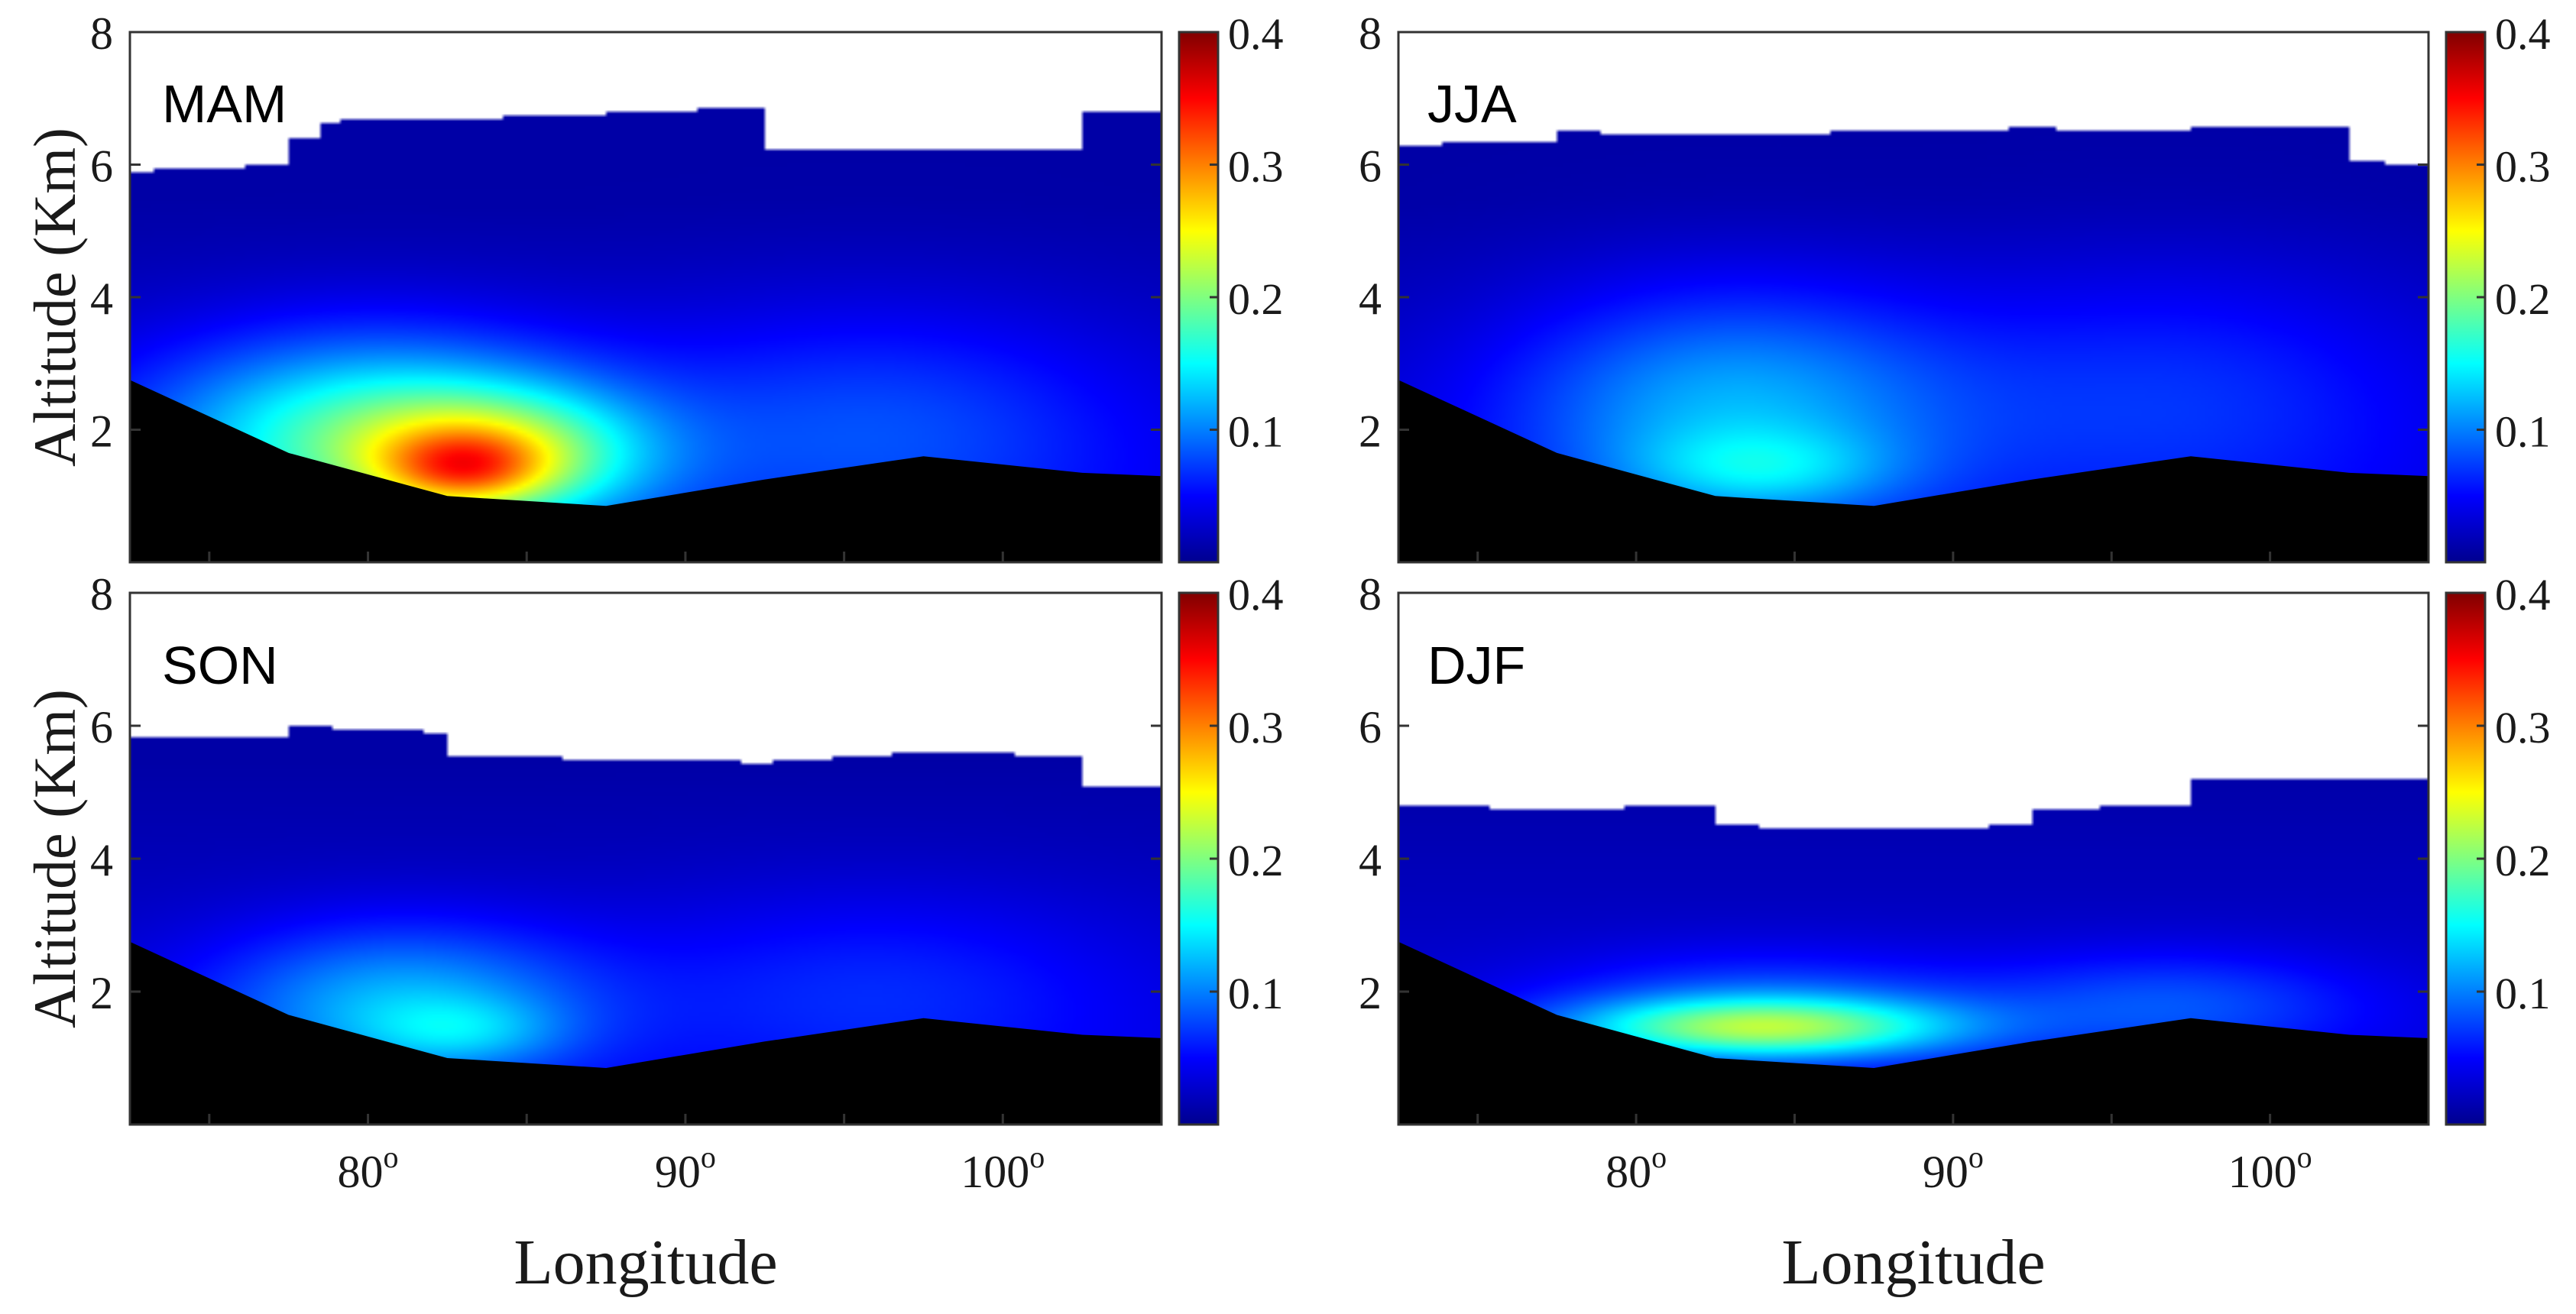  What do you see at coordinates (1472, 104) in the screenshot?
I see `season-label: JJA` at bounding box center [1472, 104].